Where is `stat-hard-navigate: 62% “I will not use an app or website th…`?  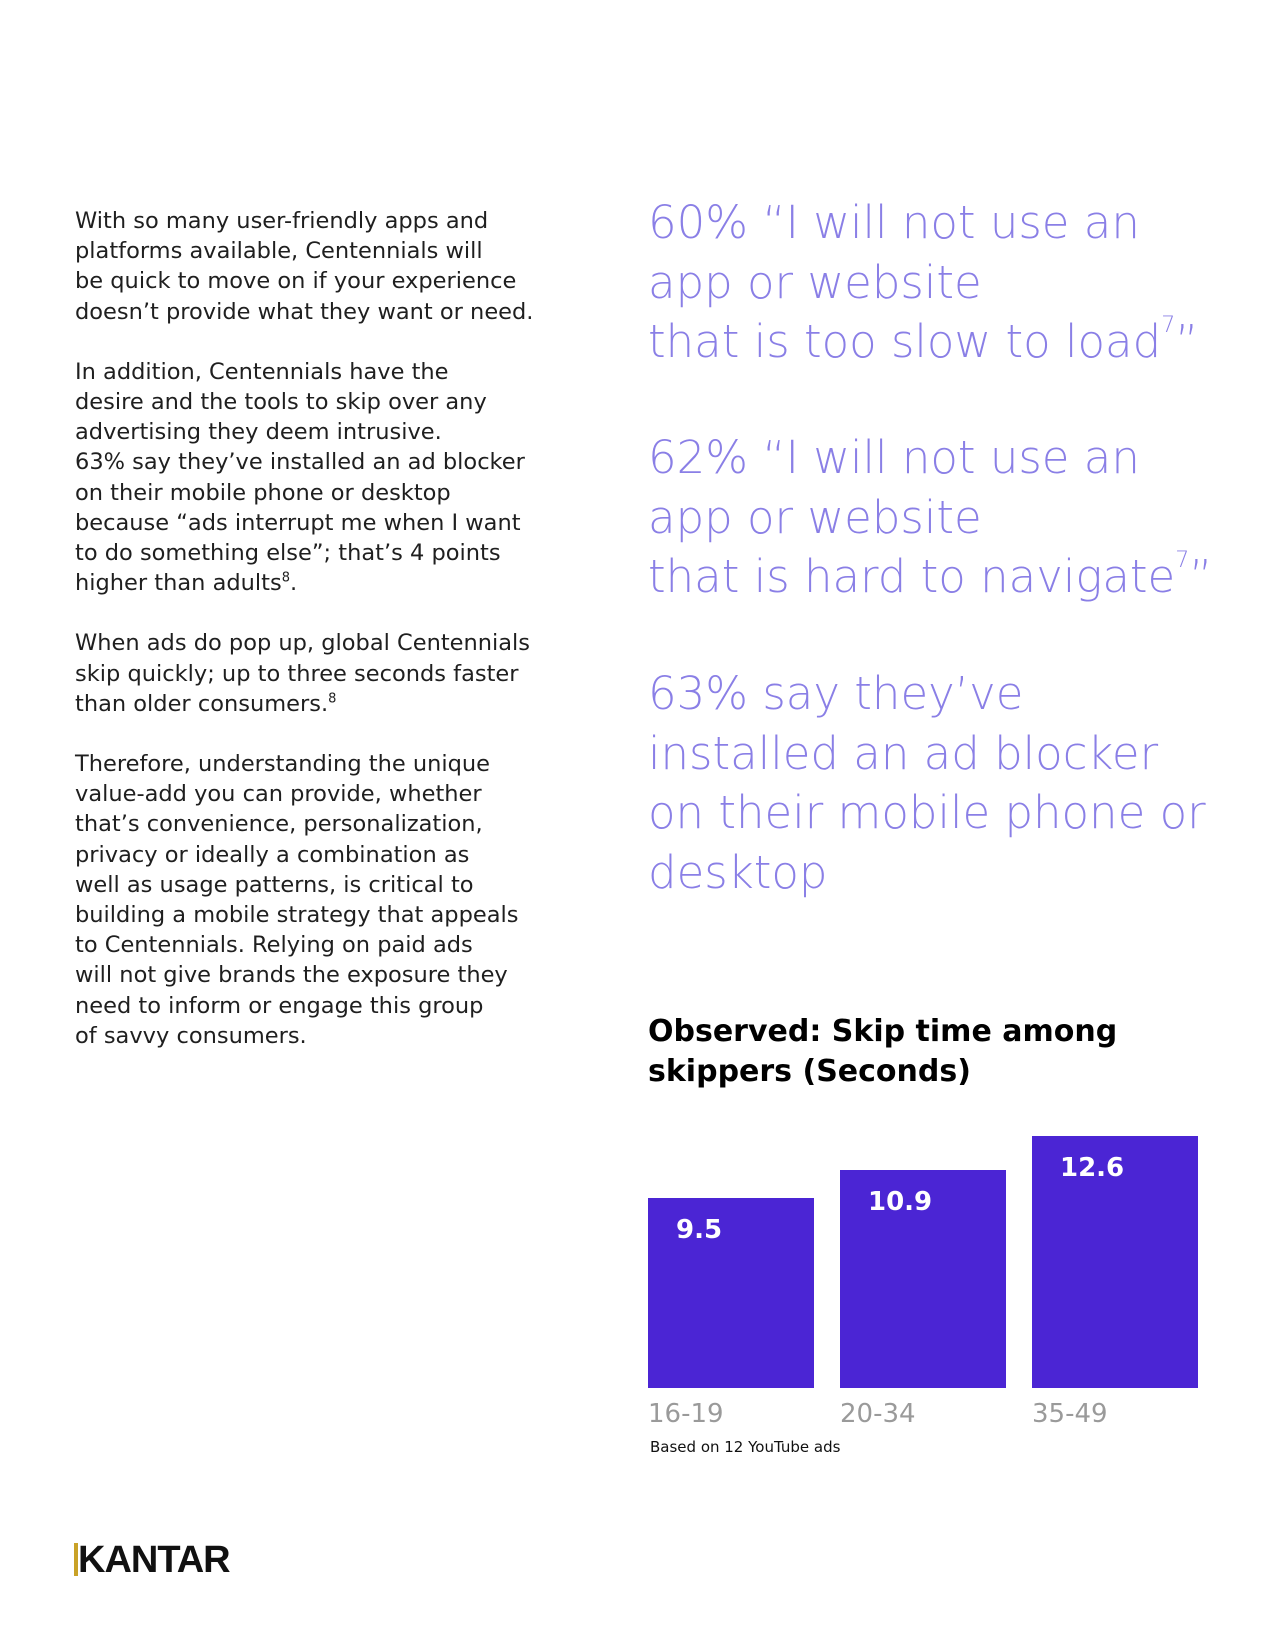 stat-hard-navigate: 62% “I will not use an app or website th… is located at coordinates (930, 517).